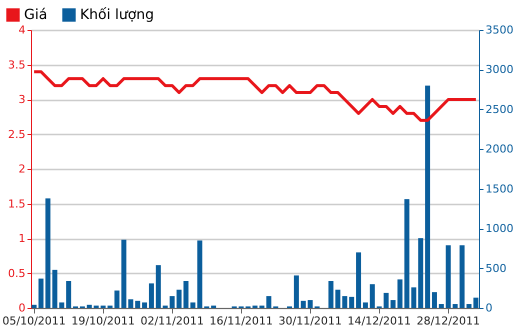 Image resolution: width=515 pixels, height=328 pixels. What do you see at coordinates (496, 268) in the screenshot?
I see `y2-tick-label: 500` at bounding box center [496, 268].